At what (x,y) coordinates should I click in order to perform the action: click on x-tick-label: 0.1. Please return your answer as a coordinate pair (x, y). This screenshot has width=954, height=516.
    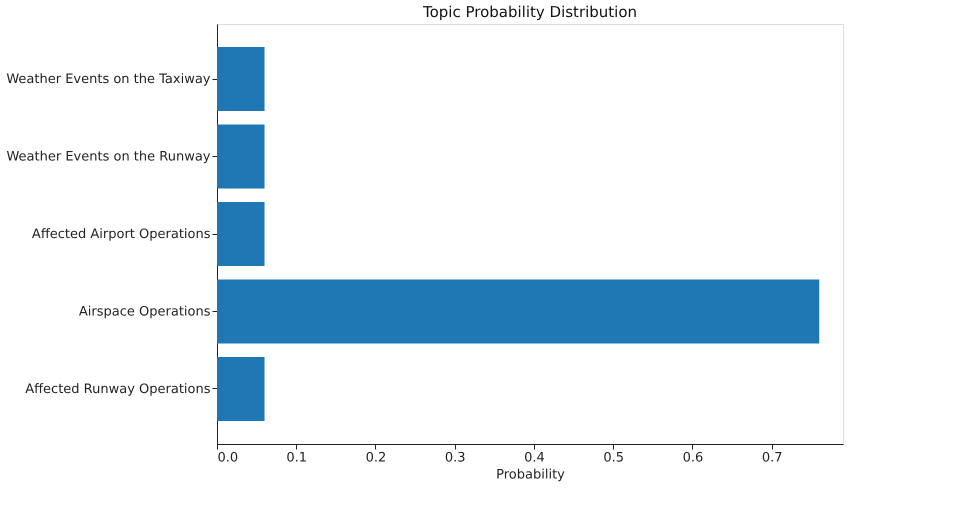
    Looking at the image, I should click on (297, 458).